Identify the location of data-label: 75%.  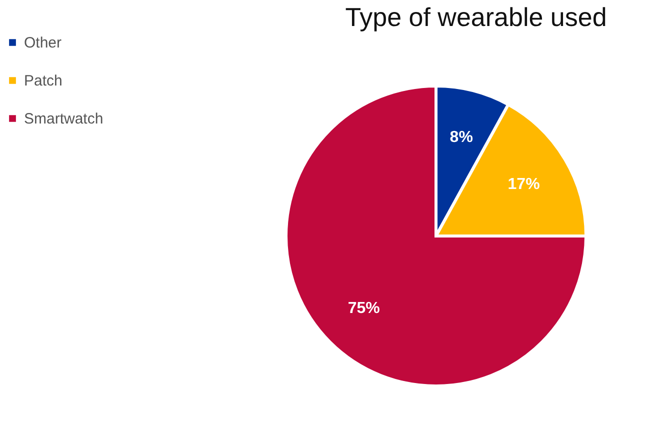
(364, 309).